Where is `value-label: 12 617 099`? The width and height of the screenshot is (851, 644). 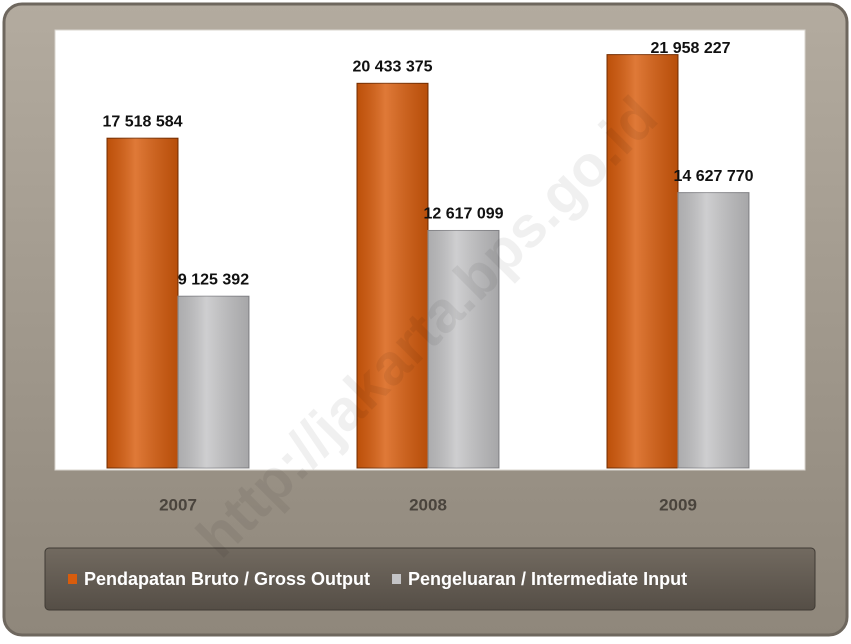 value-label: 12 617 099 is located at coordinates (463, 214).